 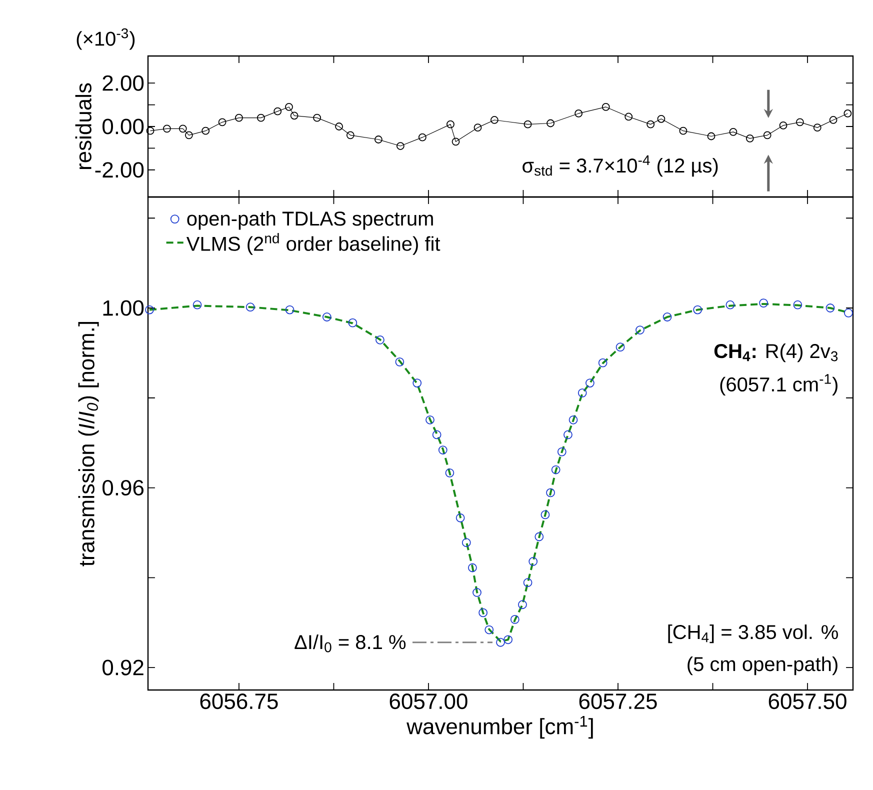 I want to click on y-tick-label: 0.96, so click(x=123, y=488).